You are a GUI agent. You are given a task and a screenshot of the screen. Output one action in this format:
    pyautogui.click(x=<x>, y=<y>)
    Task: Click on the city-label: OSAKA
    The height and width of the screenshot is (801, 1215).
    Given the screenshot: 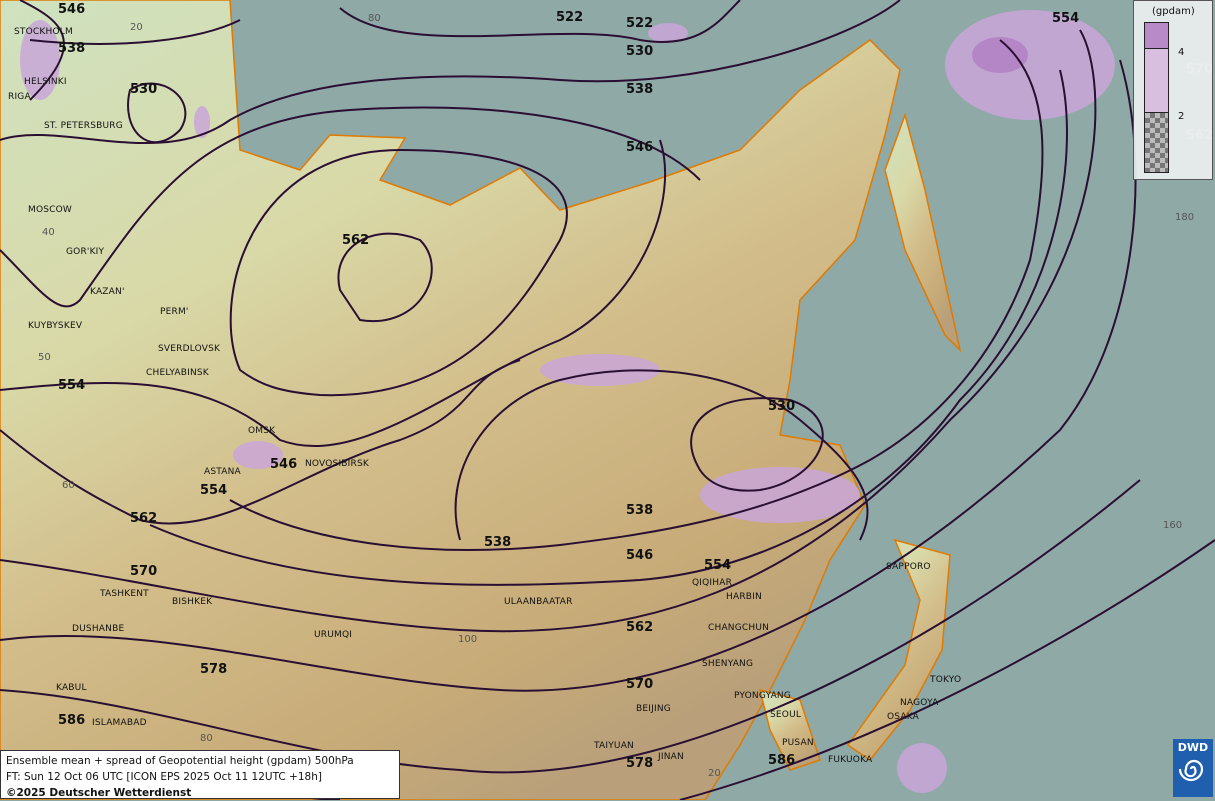 What is the action you would take?
    pyautogui.click(x=903, y=717)
    